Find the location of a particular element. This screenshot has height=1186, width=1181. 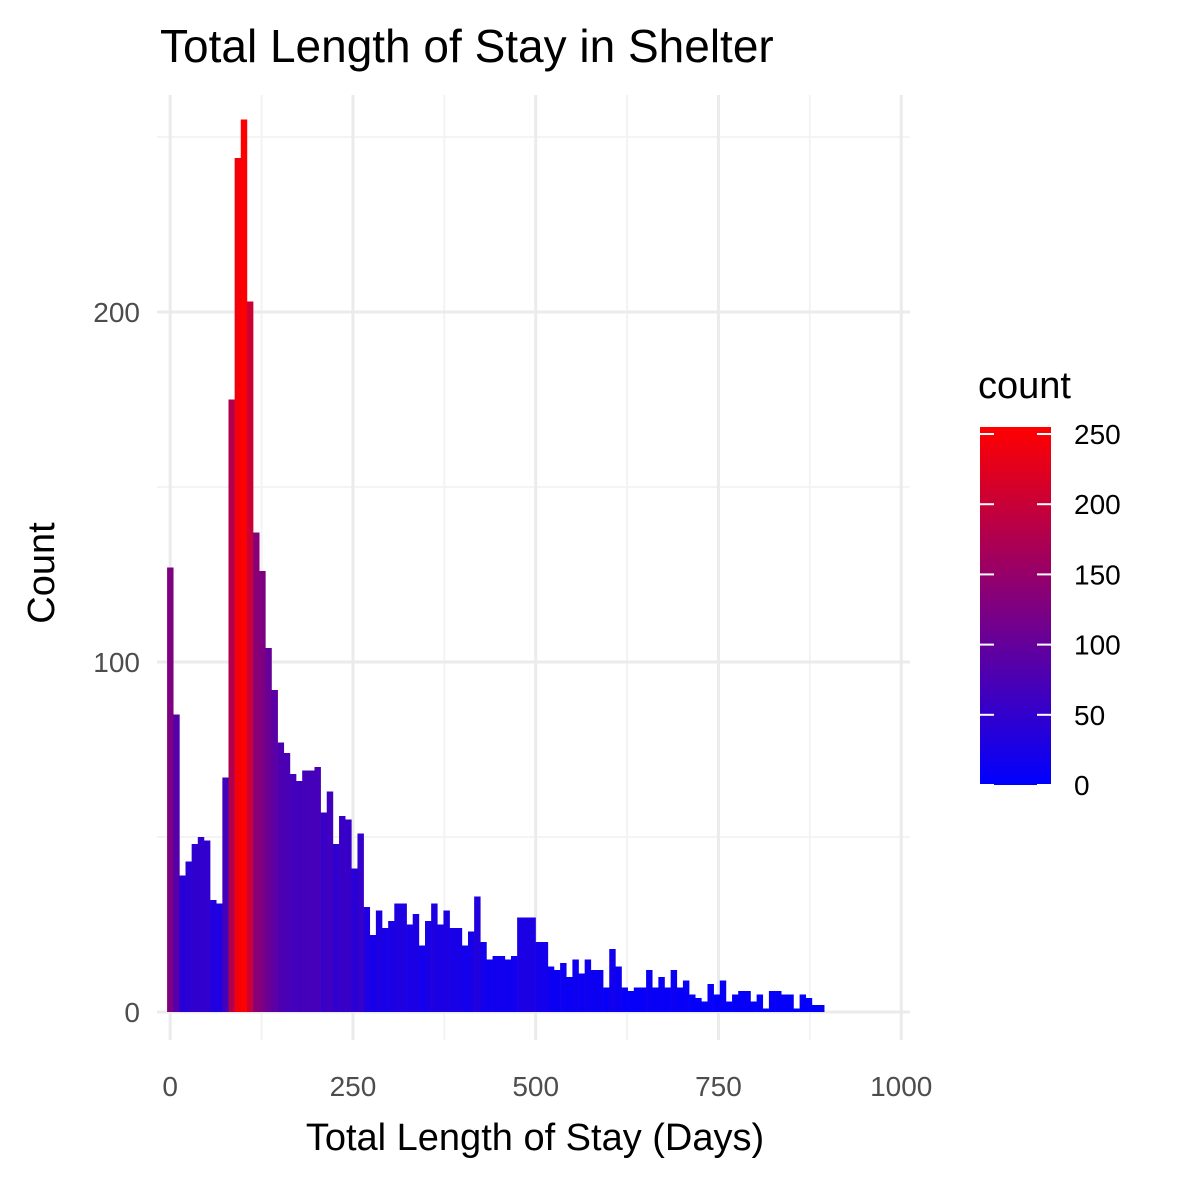

legend-label: 0 is located at coordinates (1082, 785).